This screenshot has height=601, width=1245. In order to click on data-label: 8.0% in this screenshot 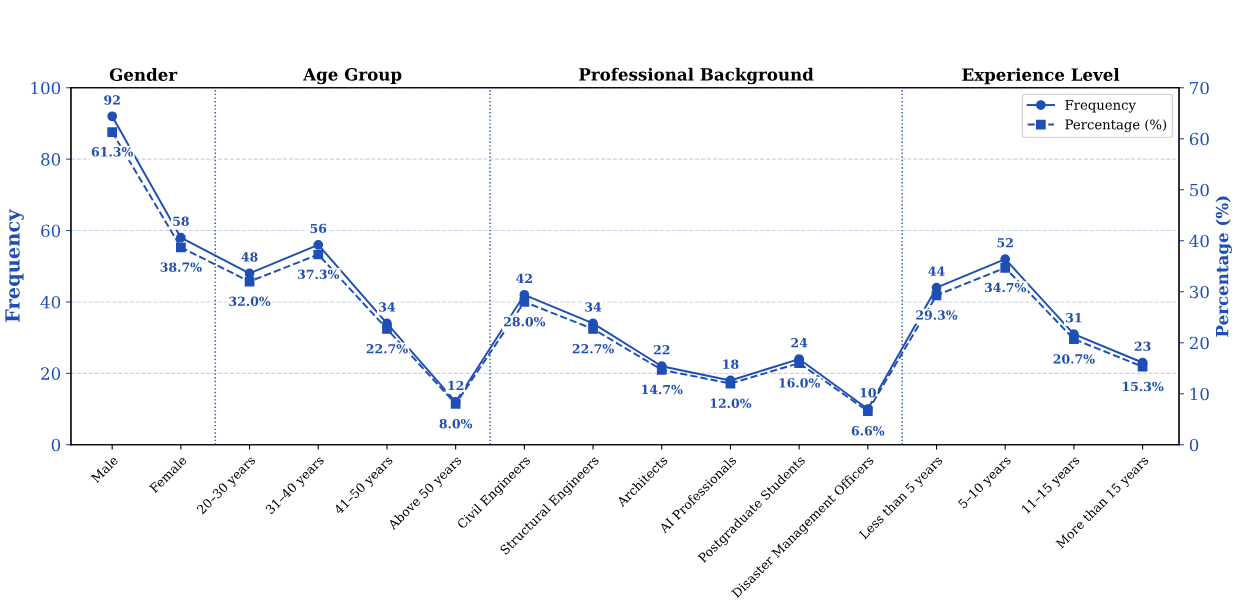, I will do `click(456, 423)`.